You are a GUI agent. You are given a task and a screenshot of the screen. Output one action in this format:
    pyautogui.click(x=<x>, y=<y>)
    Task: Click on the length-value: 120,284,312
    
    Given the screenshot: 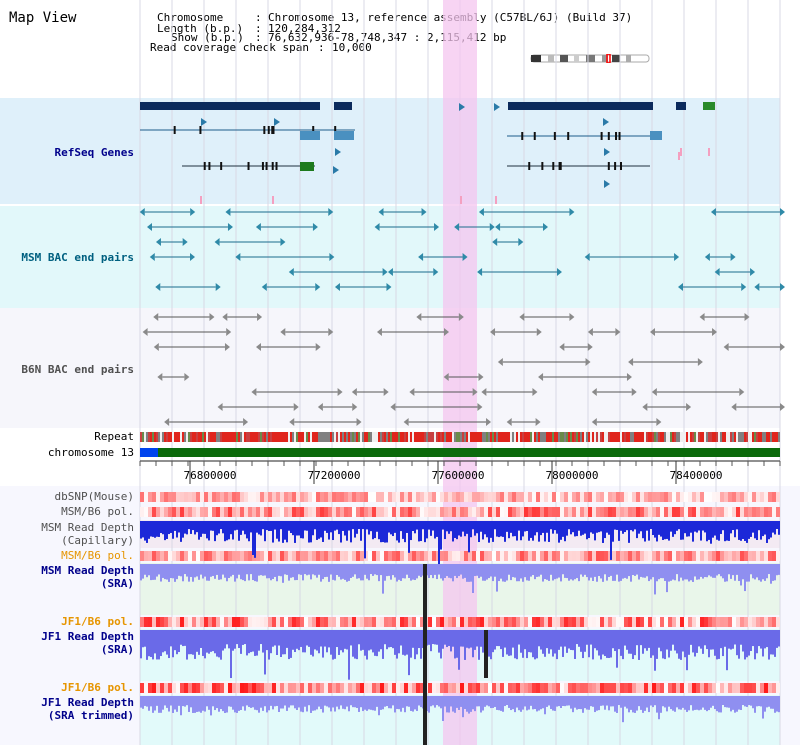 What is the action you would take?
    pyautogui.click(x=304, y=28)
    